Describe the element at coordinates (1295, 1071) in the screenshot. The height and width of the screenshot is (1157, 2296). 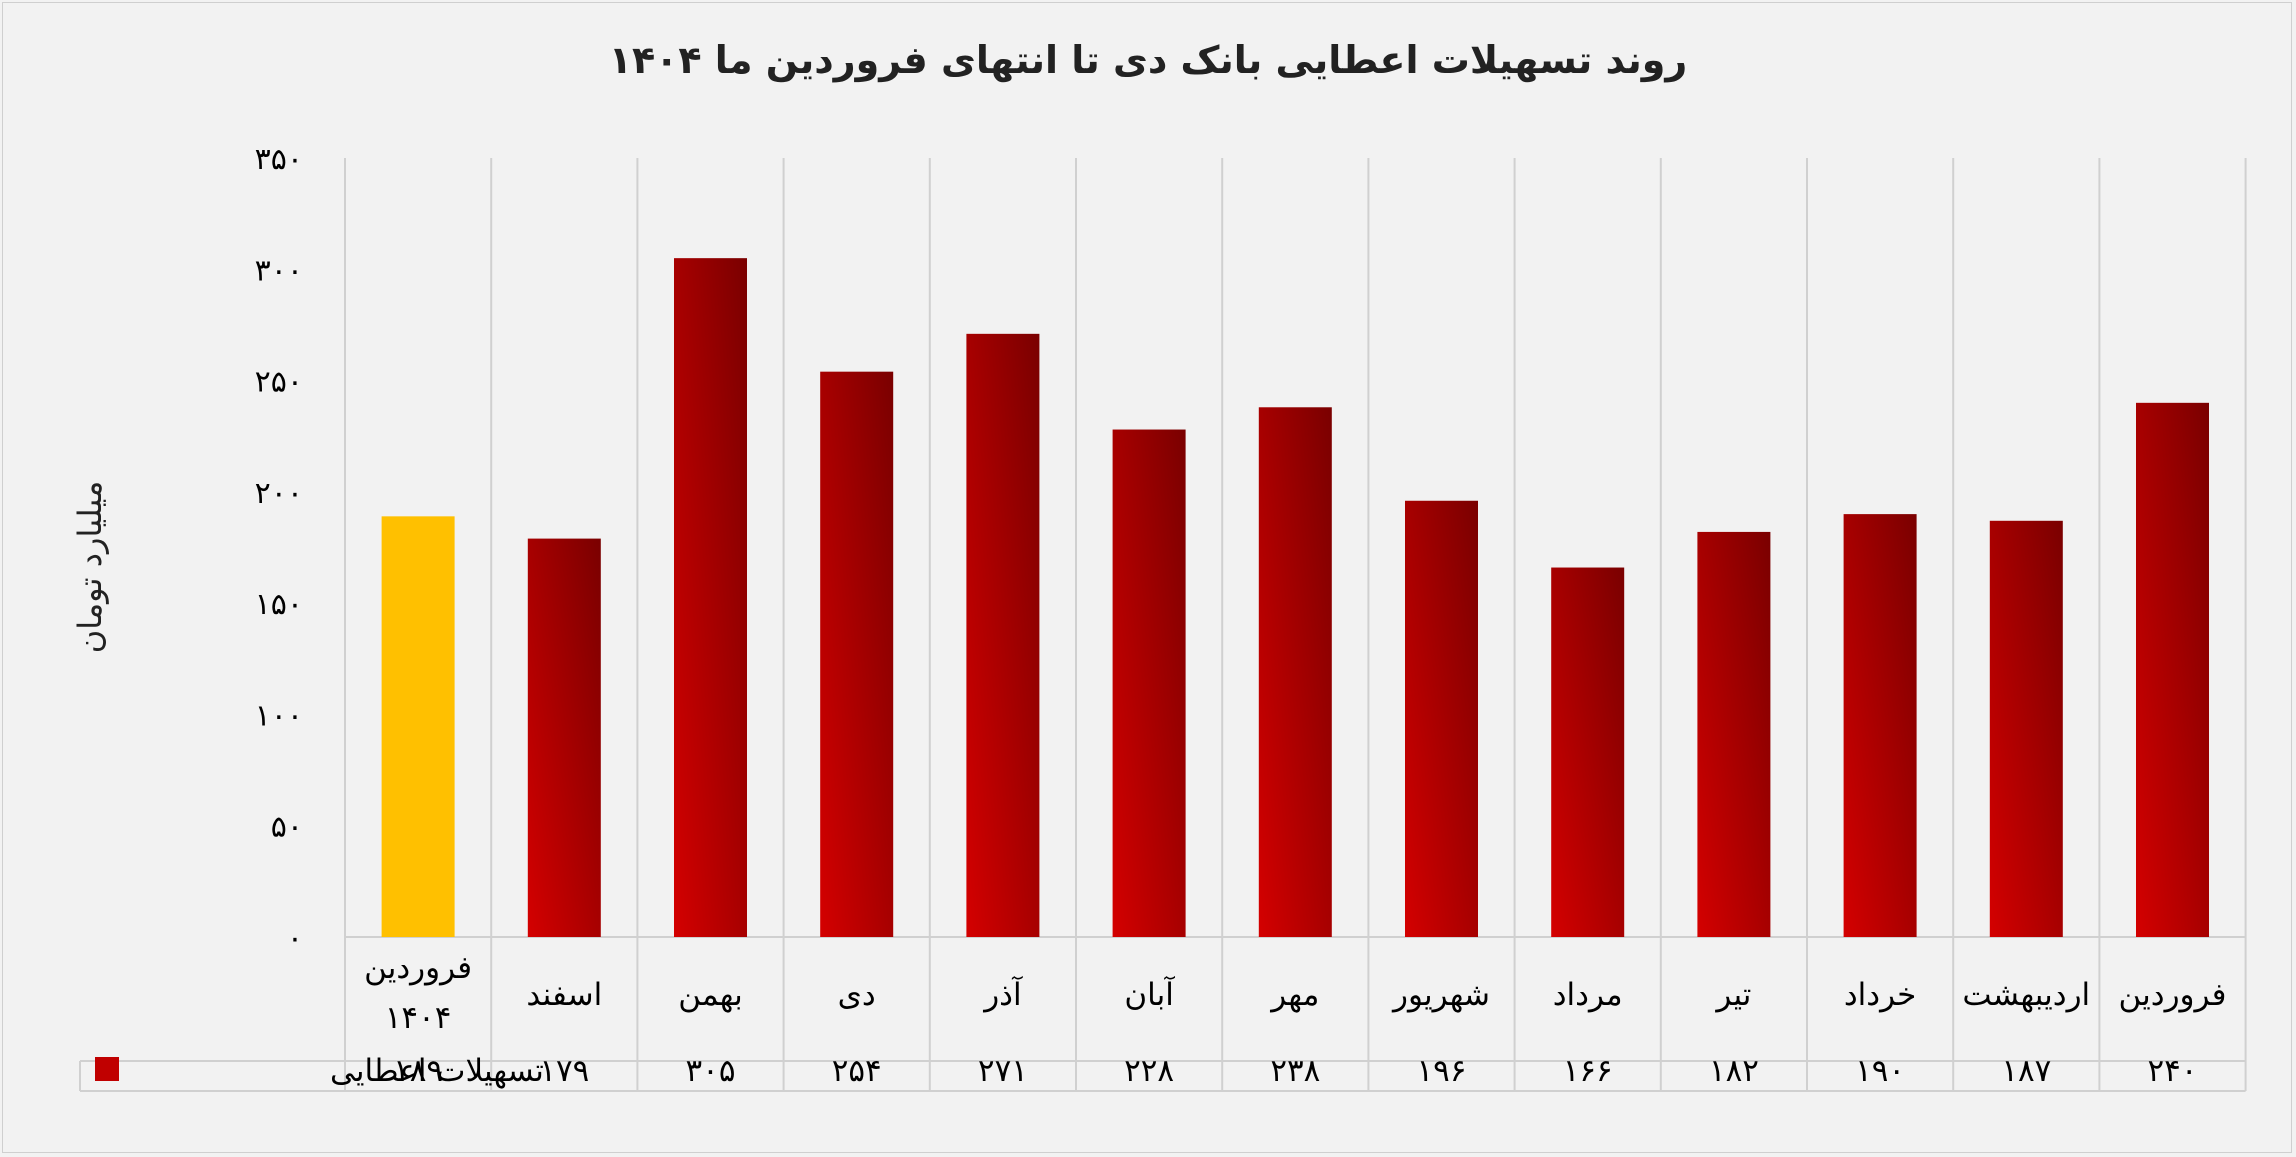
I see `data-label: ۲۳۸` at that location.